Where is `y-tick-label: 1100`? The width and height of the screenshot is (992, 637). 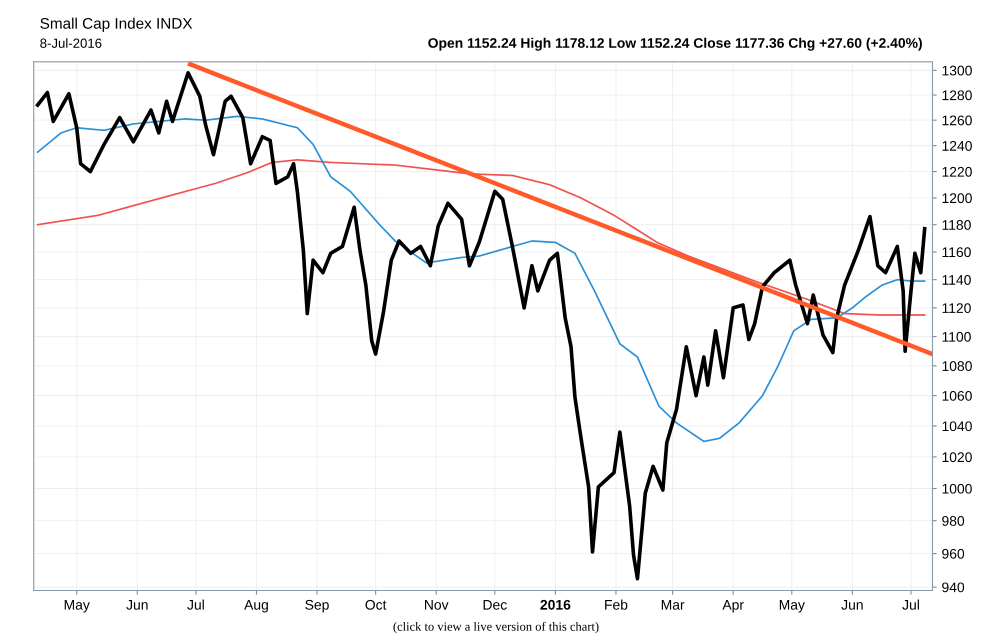
y-tick-label: 1100 is located at coordinates (956, 337).